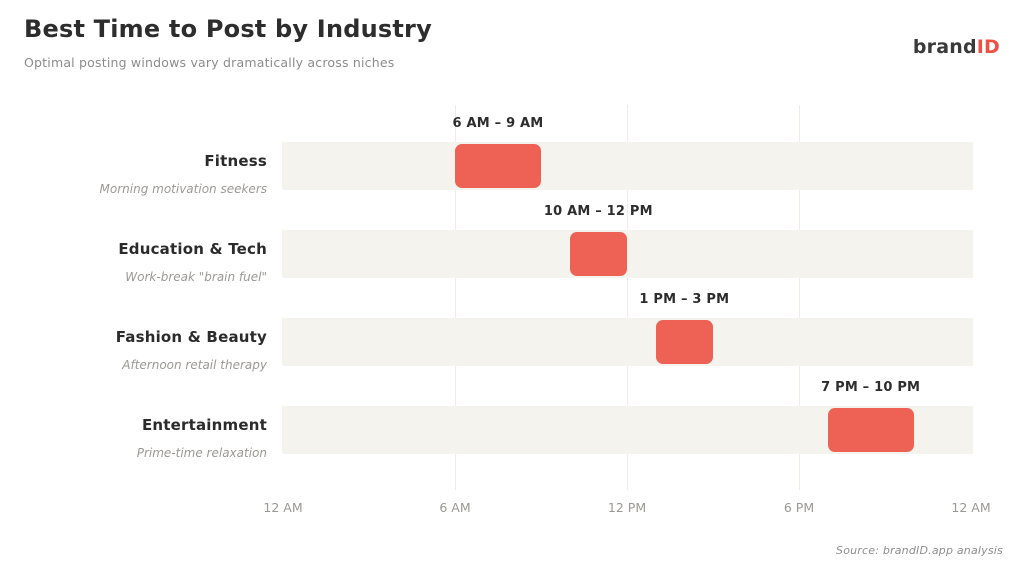  I want to click on row-window-label: 1 PM – 3 PM, so click(684, 299).